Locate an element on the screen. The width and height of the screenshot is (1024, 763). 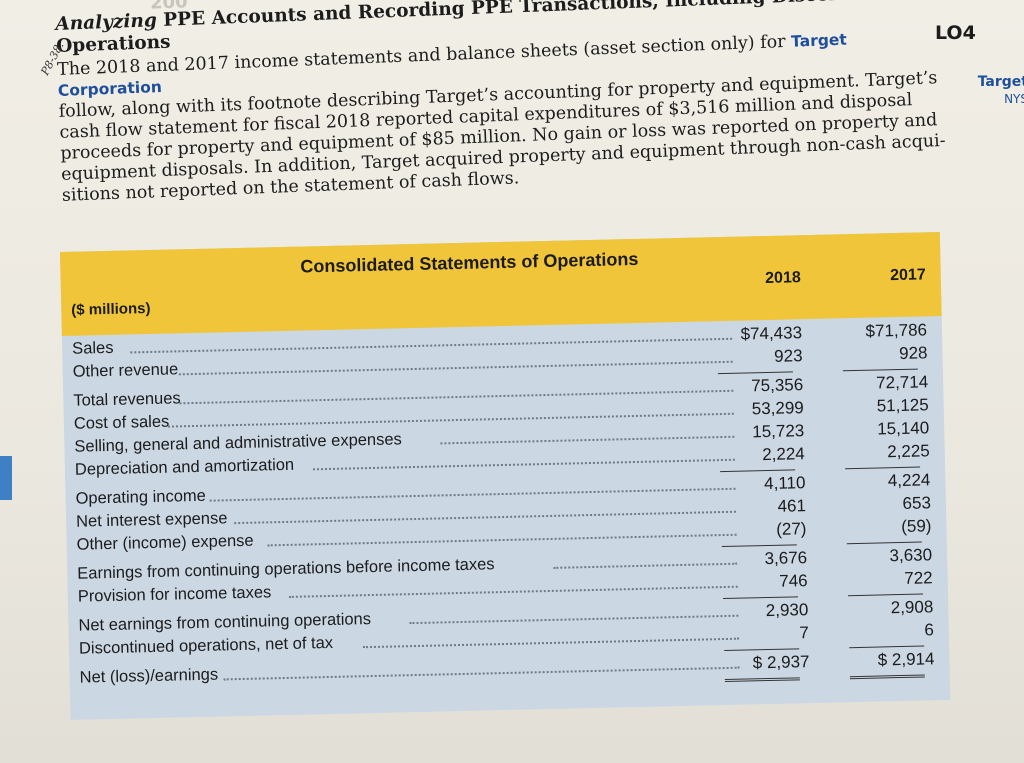
side-exchange: NYS is located at coordinates (1014, 99).